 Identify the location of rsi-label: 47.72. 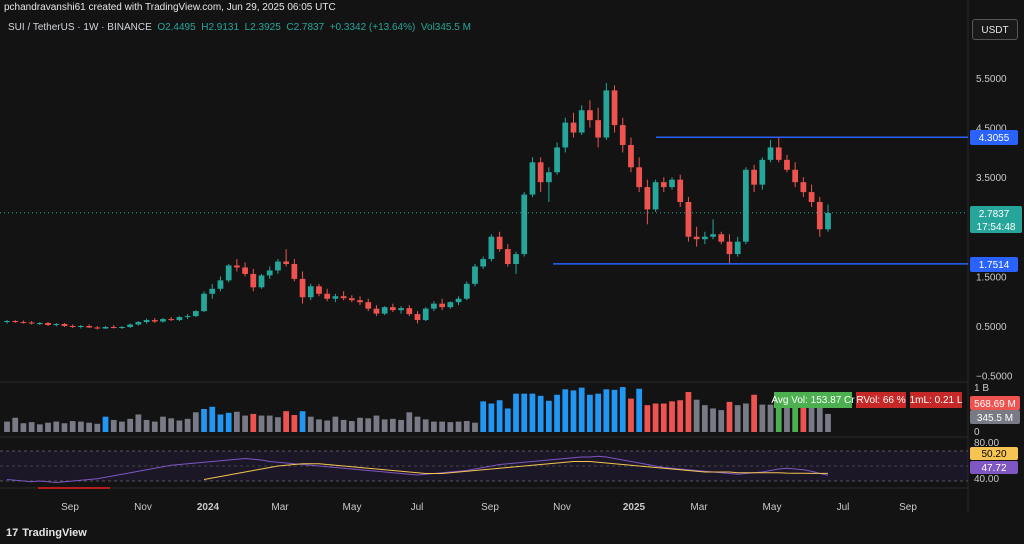
(993, 468).